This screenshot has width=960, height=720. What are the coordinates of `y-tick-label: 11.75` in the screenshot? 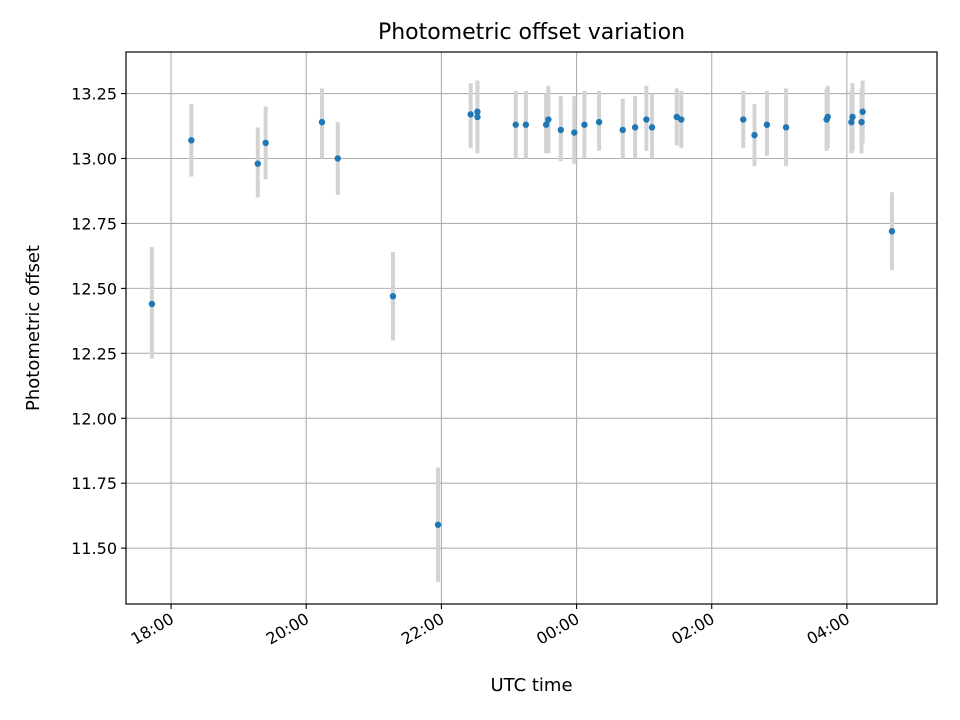 It's located at (94, 483).